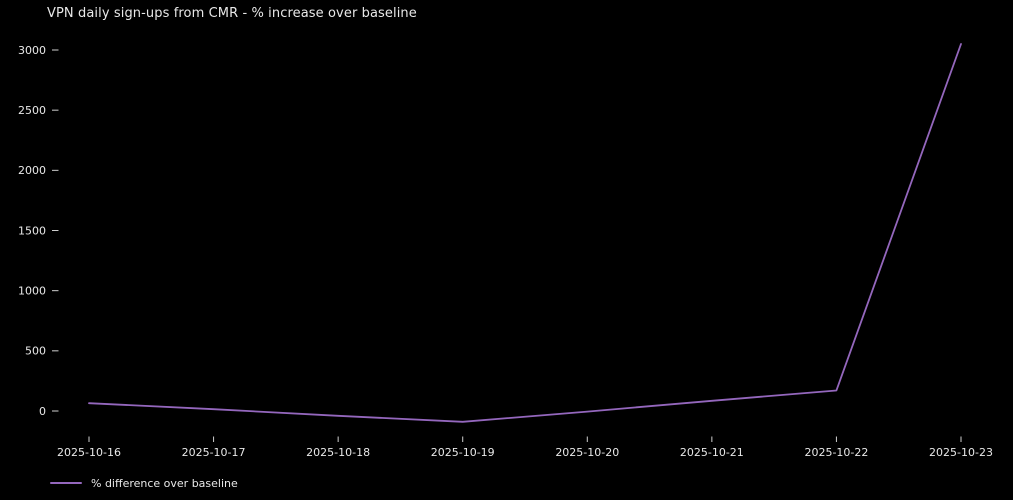  I want to click on legend: % difference over baseline, so click(144, 483).